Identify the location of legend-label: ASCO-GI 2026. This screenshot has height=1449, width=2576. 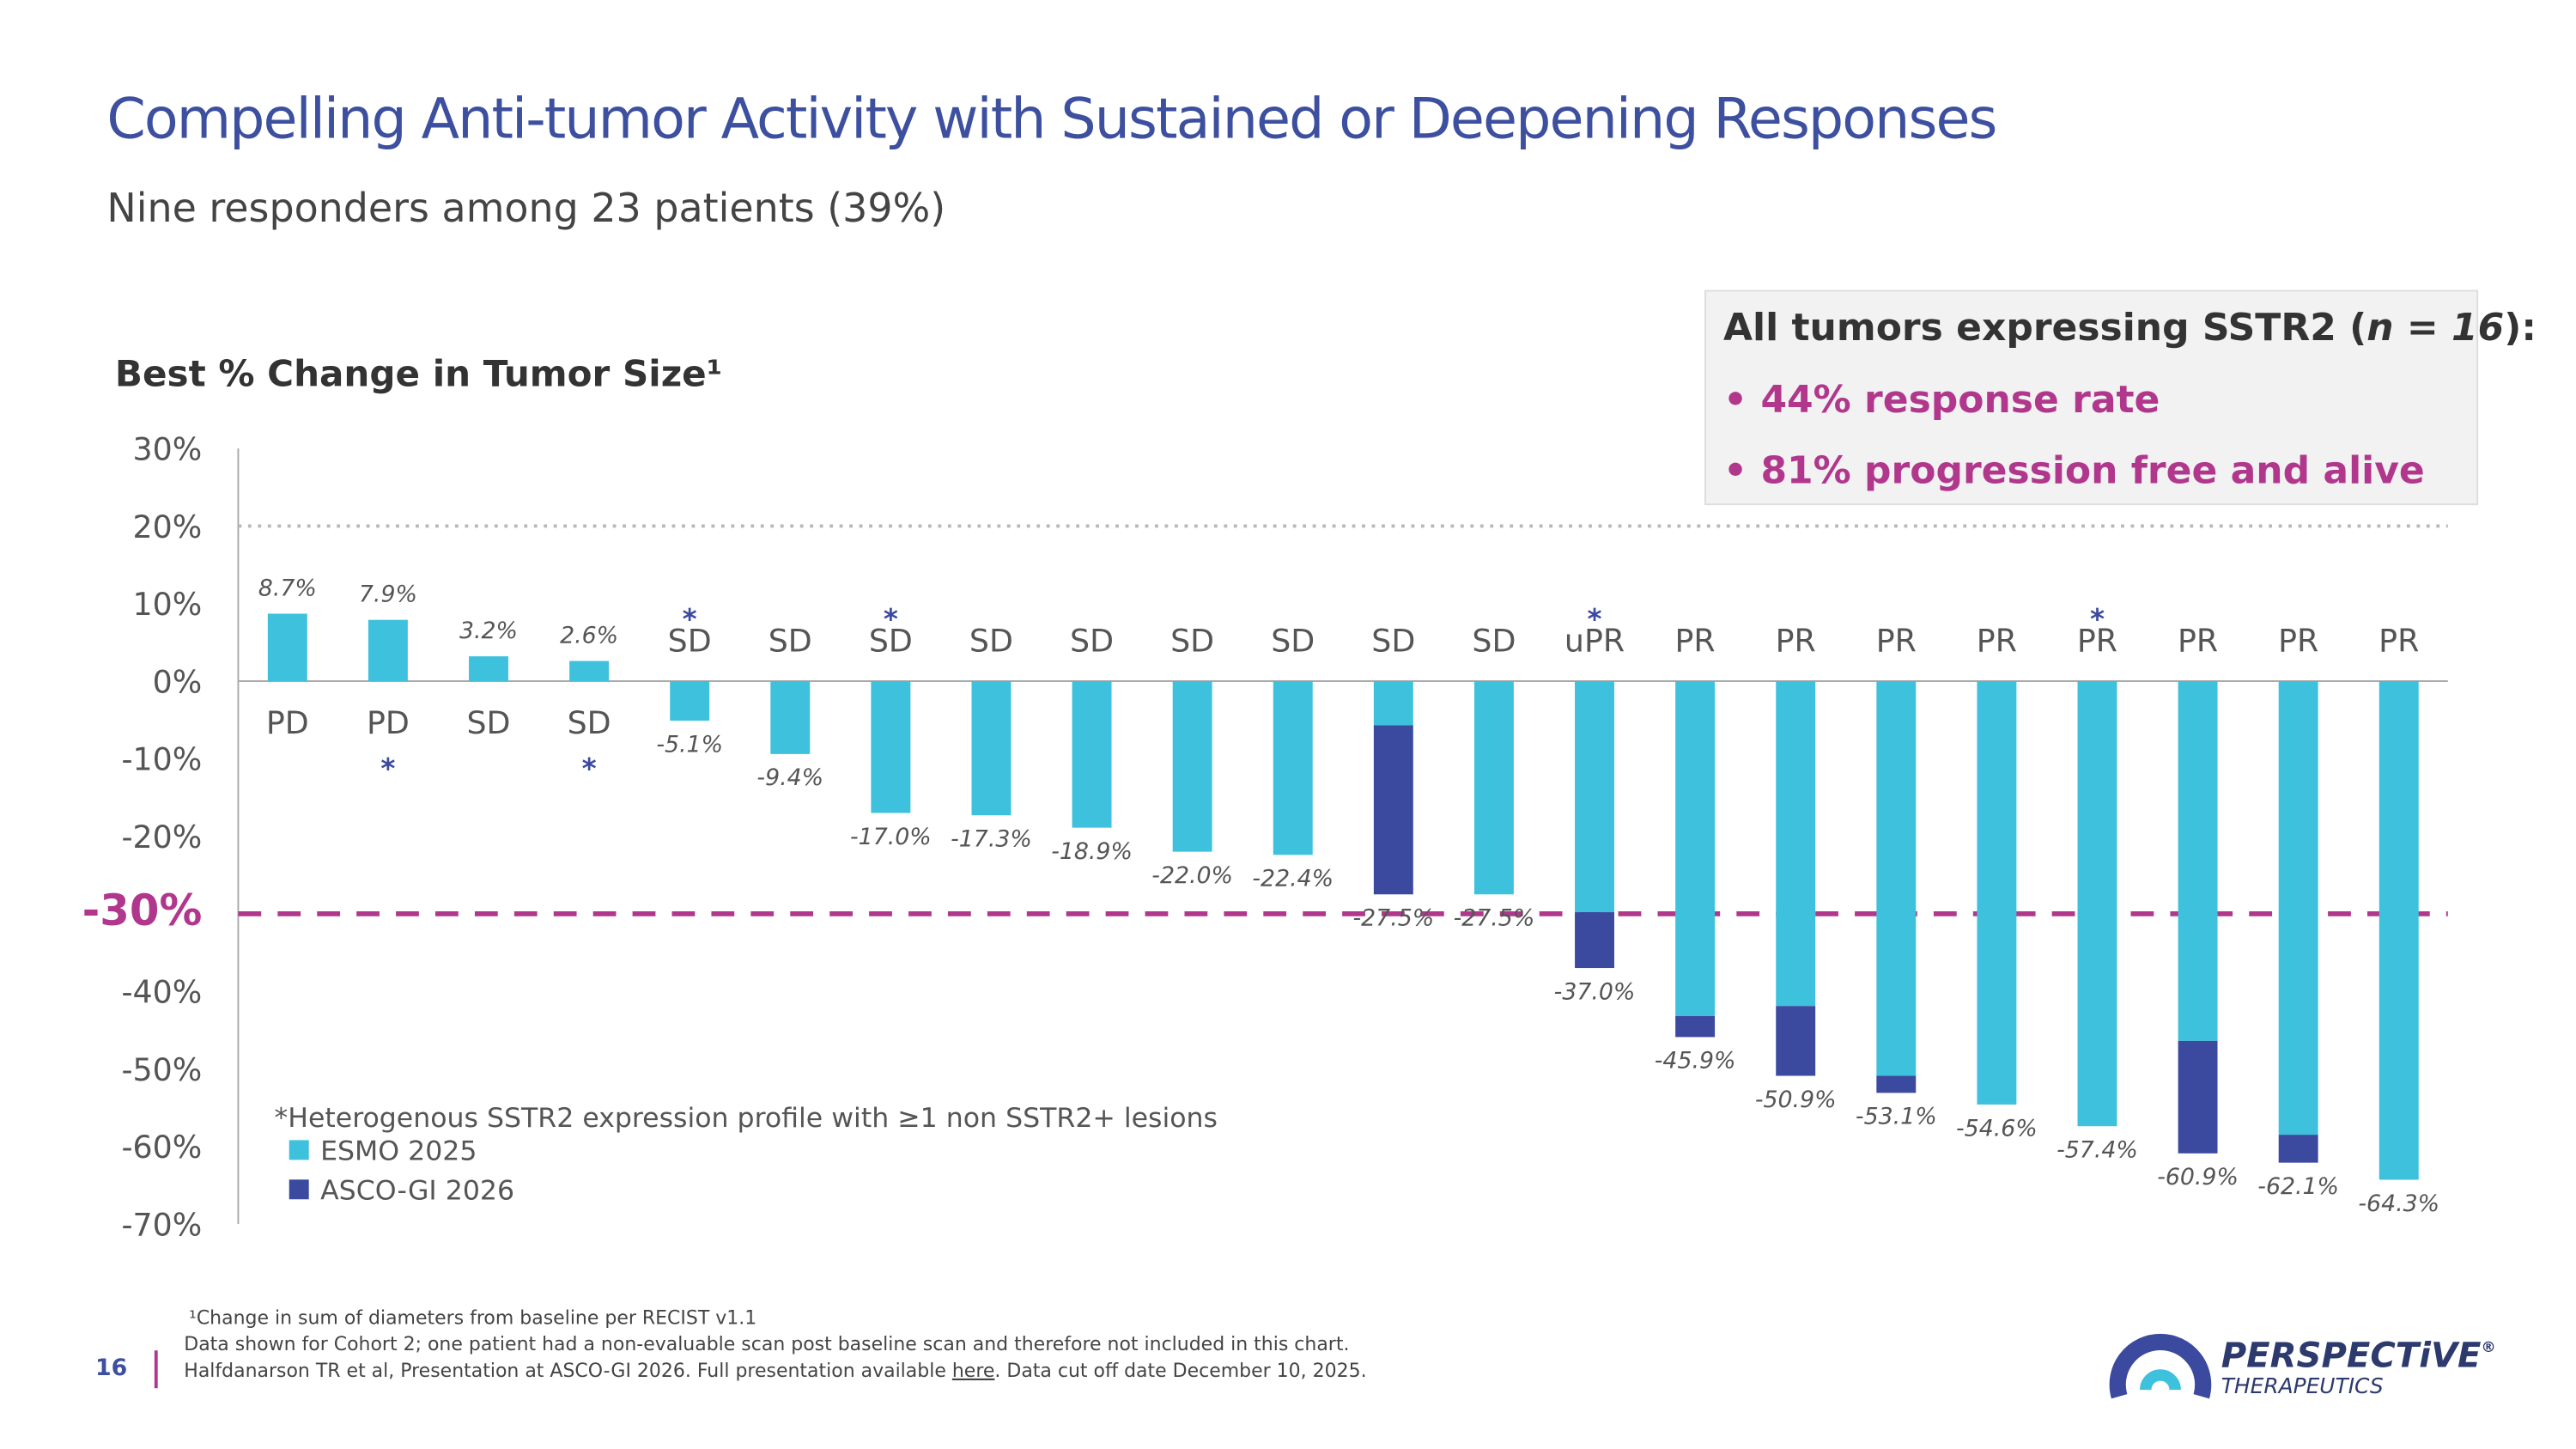
(417, 1190).